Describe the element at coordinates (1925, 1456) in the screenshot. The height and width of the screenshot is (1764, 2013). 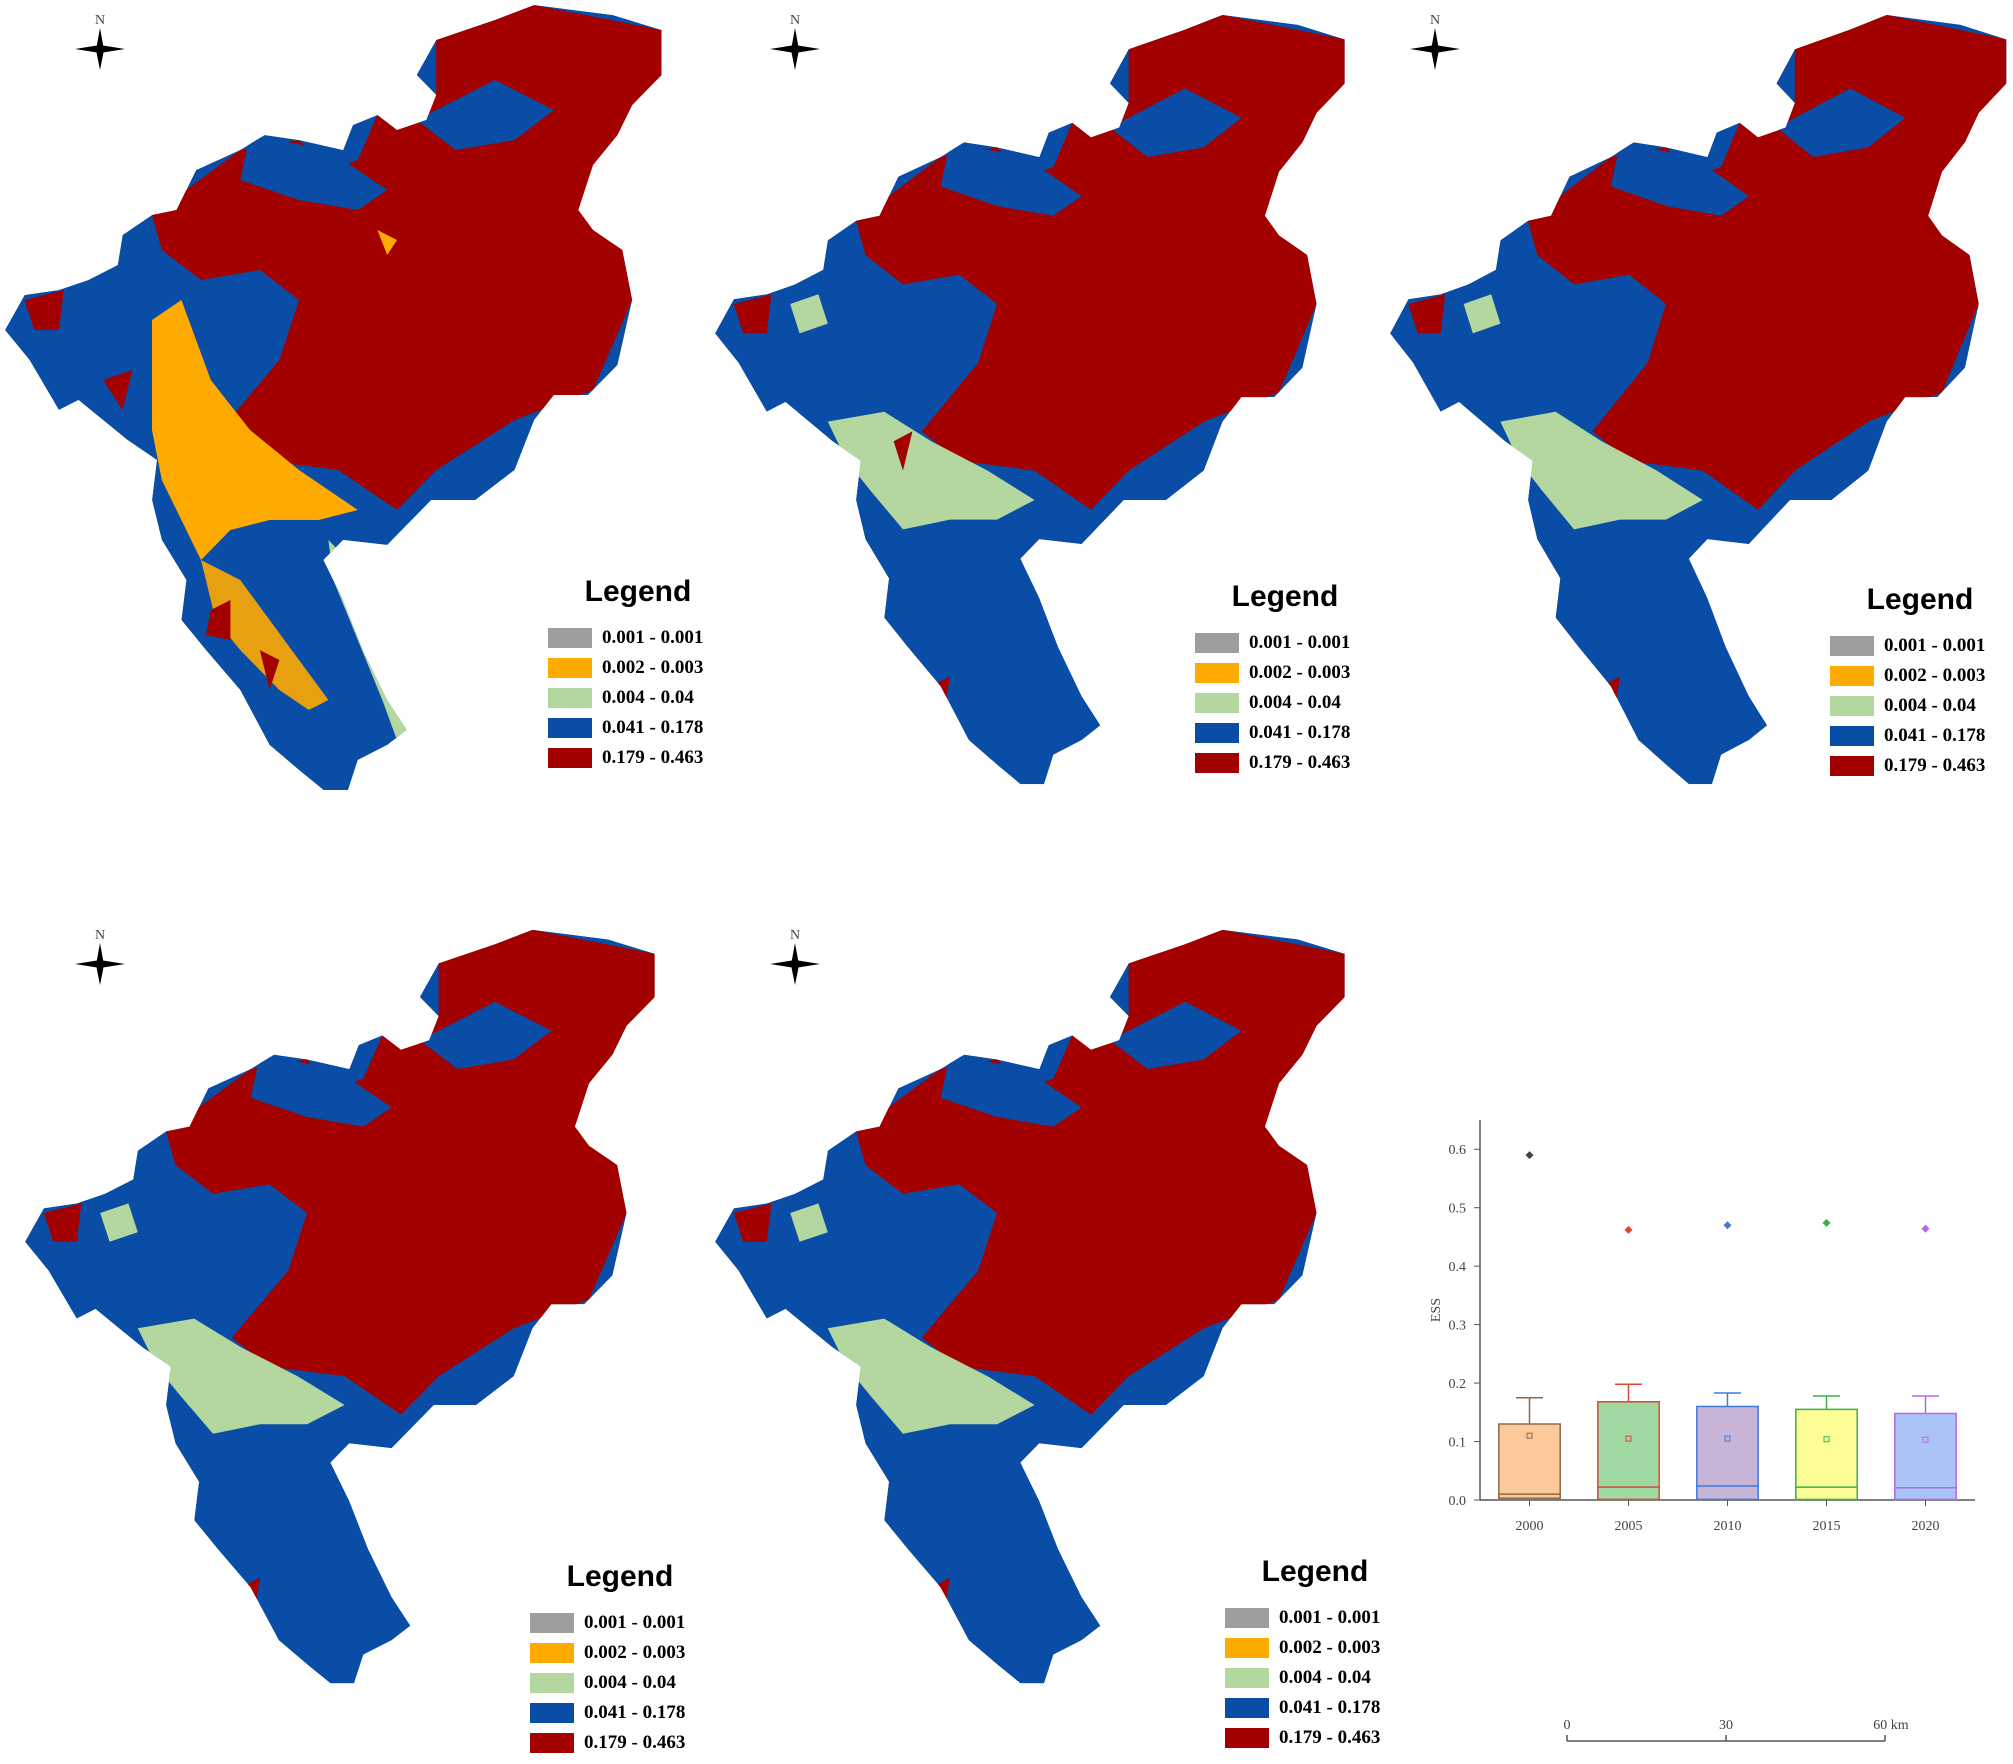
I see `box-2020` at that location.